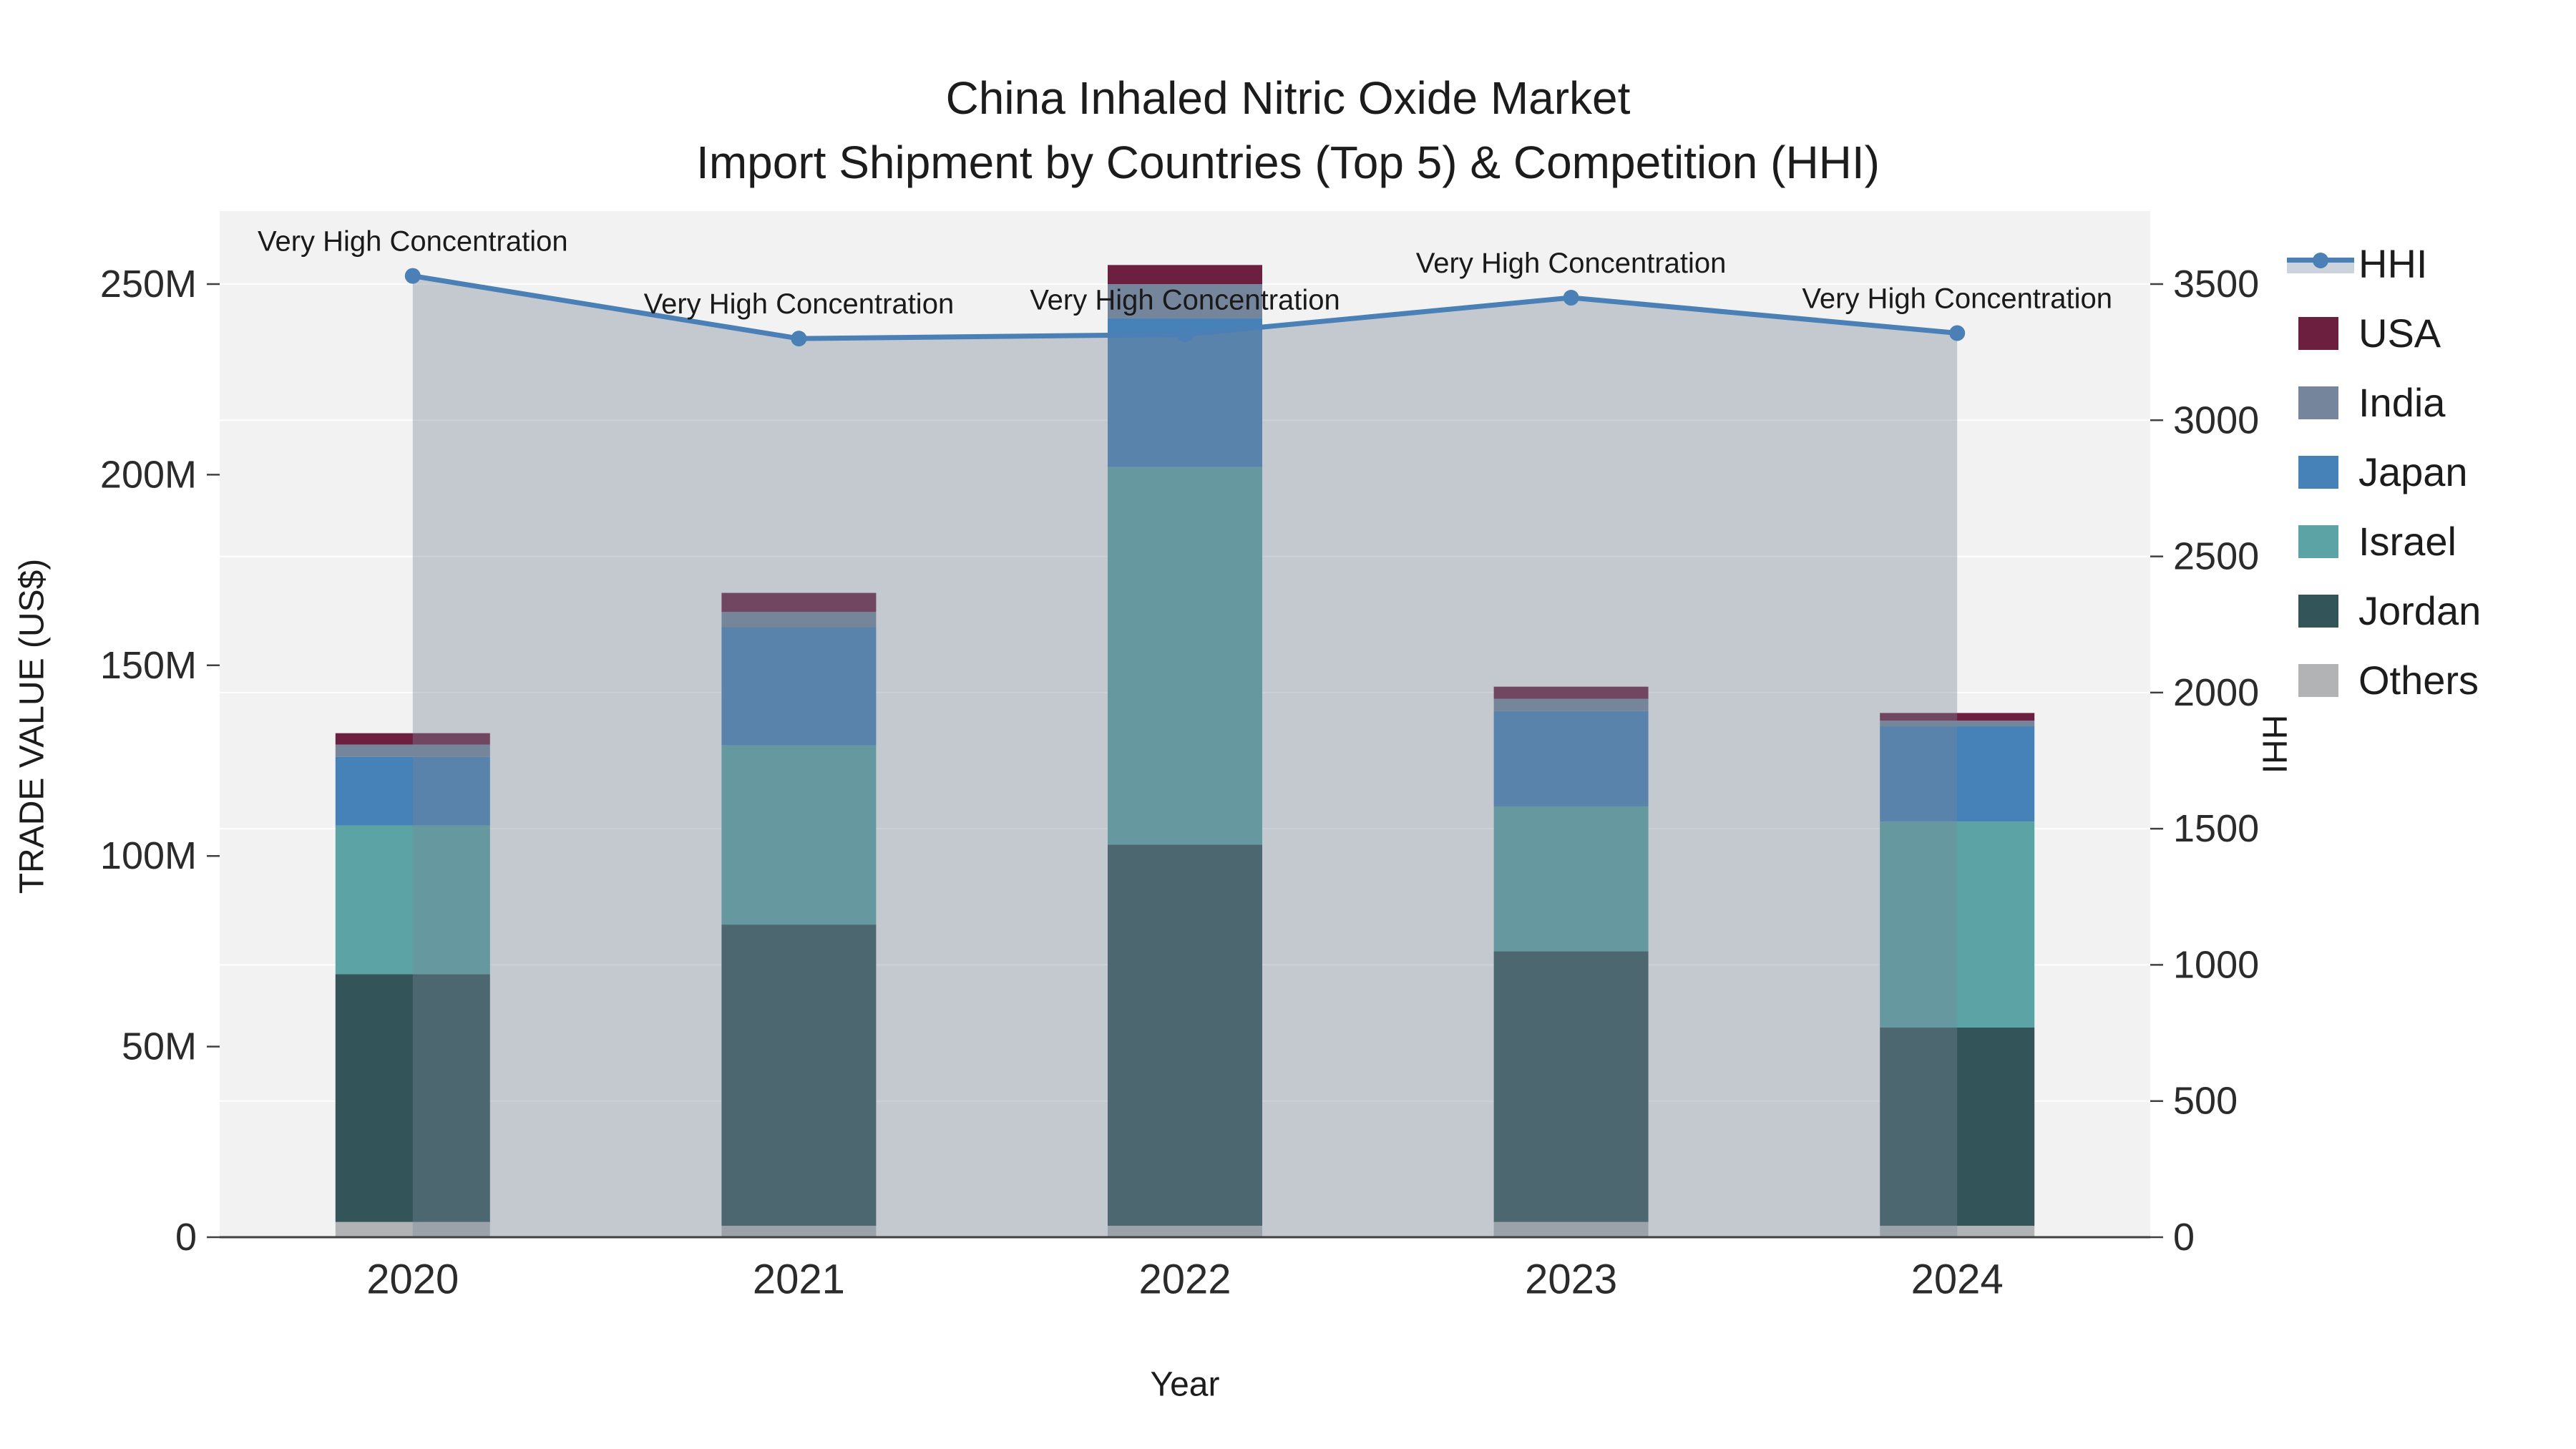 The image size is (2576, 1449). Describe the element at coordinates (2318, 541) in the screenshot. I see `legend-swatch-israel` at that location.